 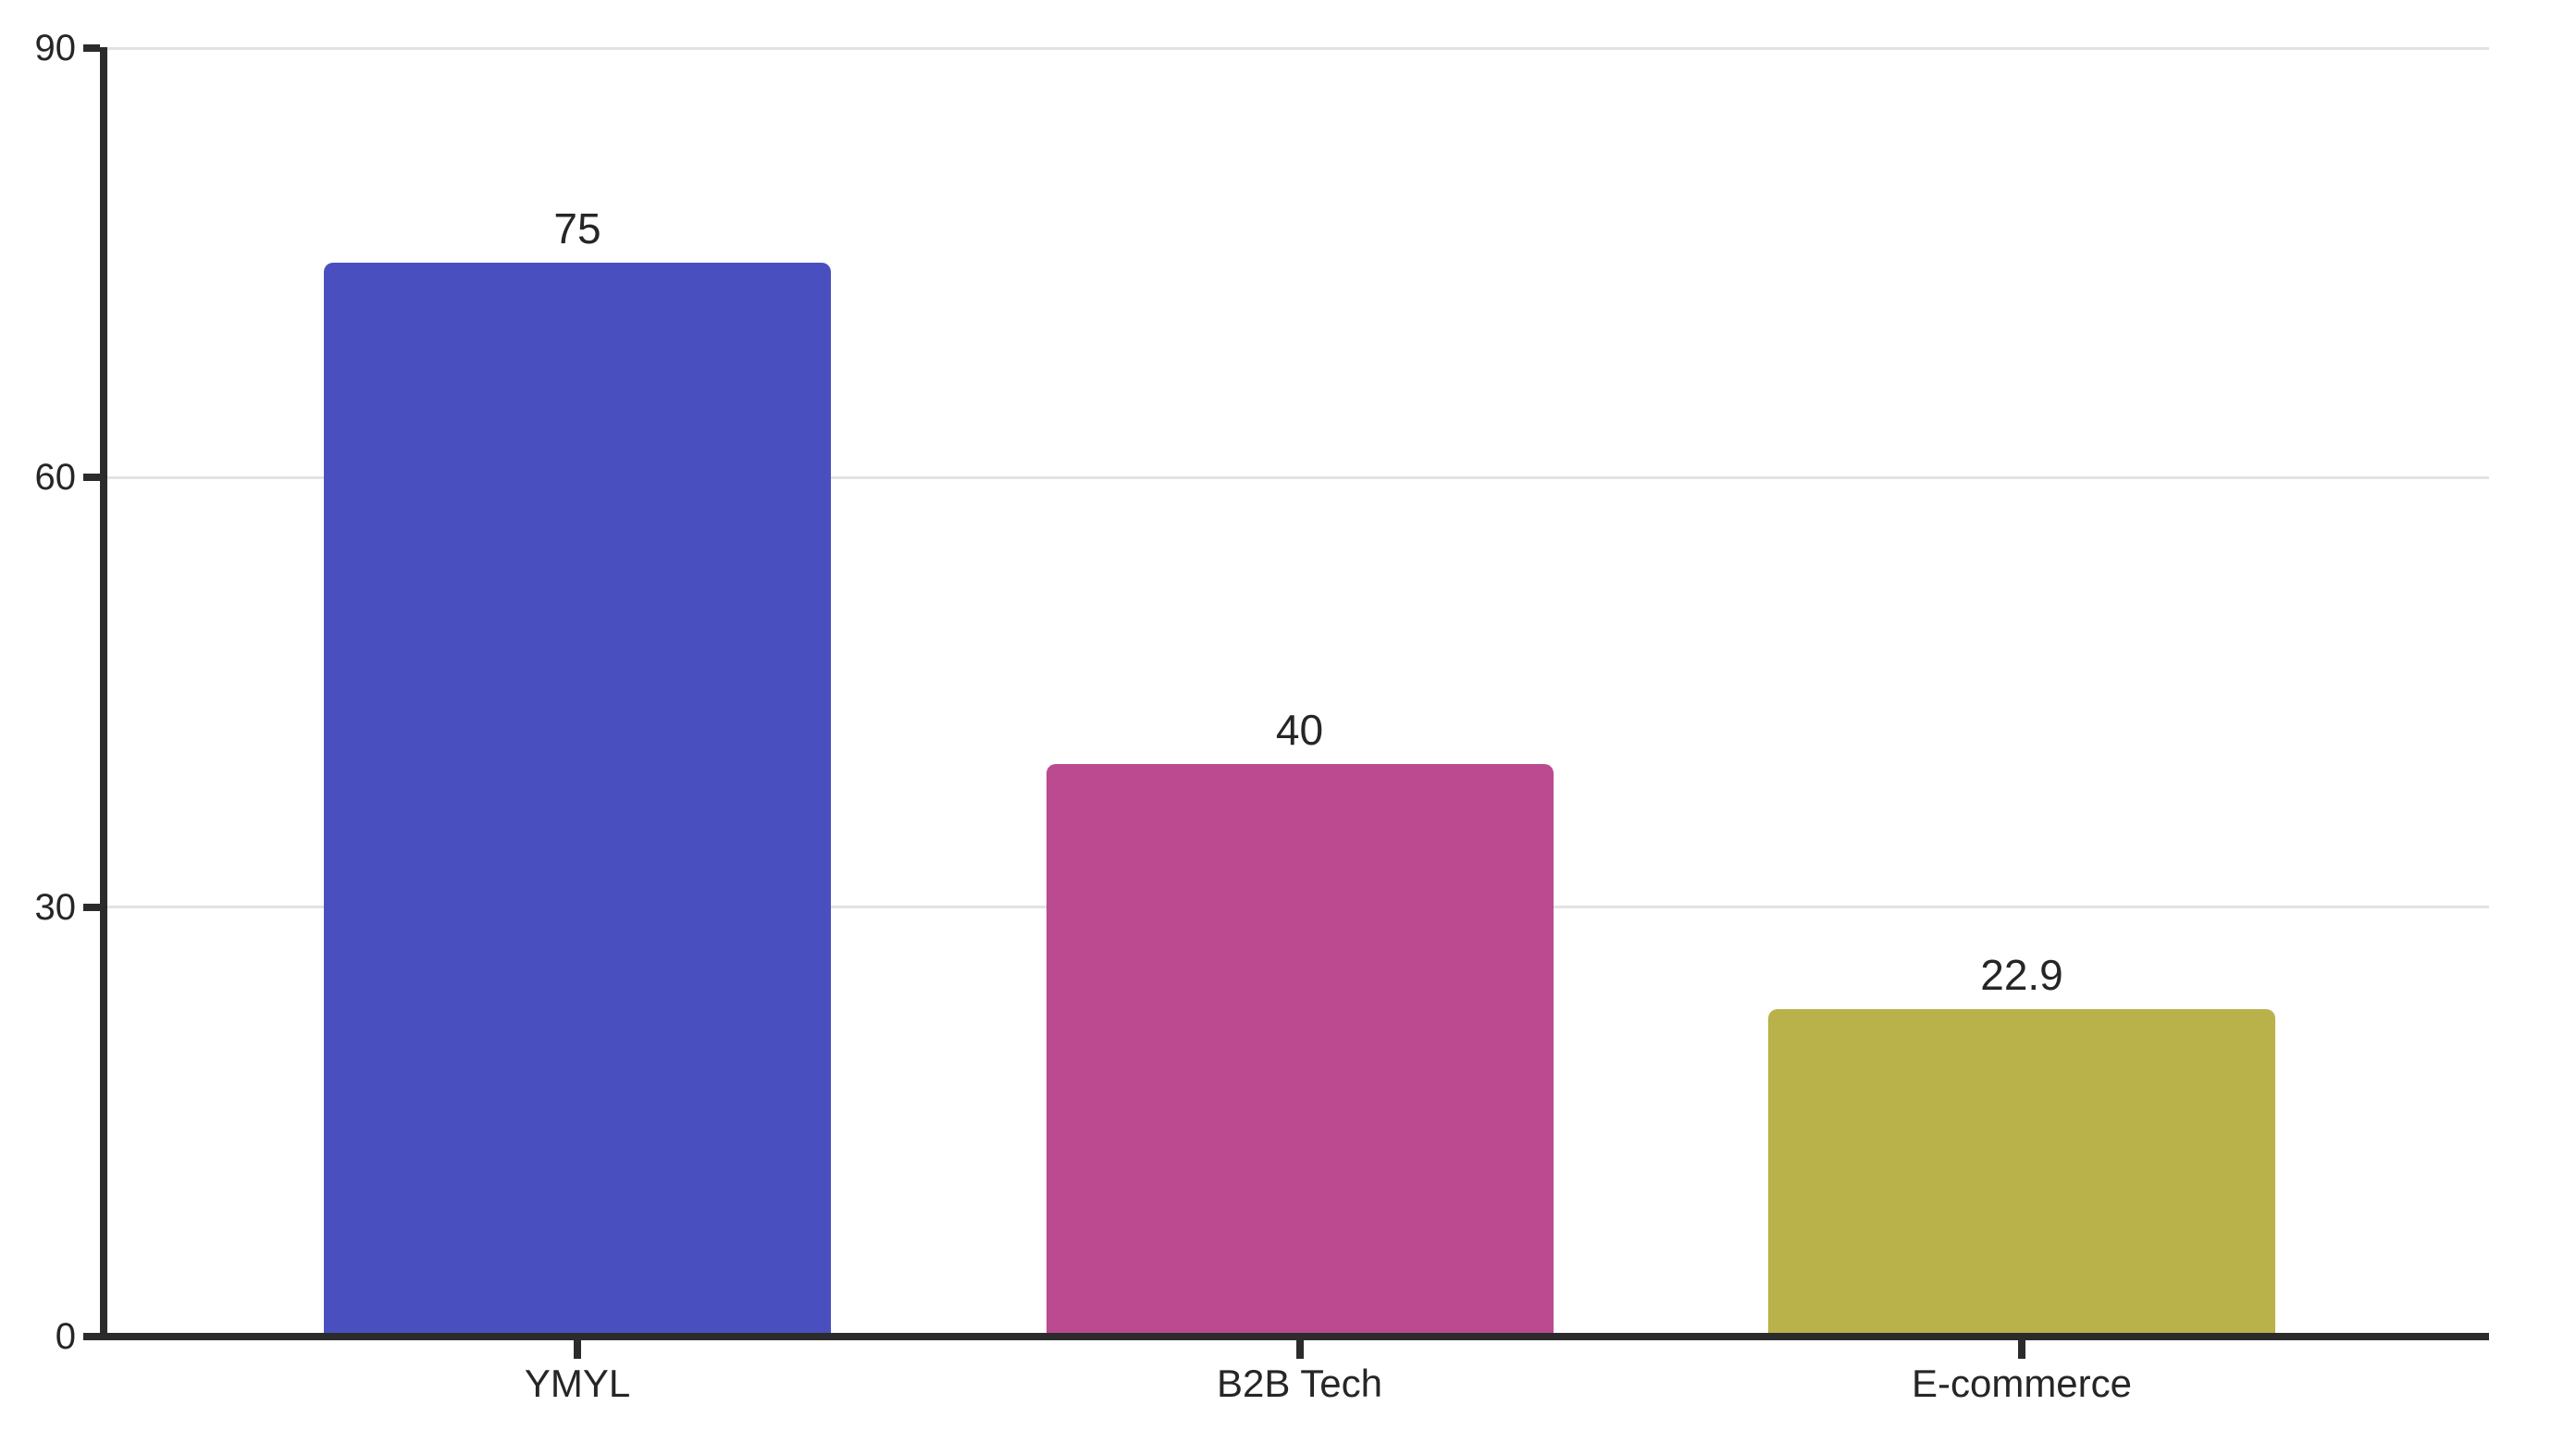 I want to click on bar-value-label: 40, so click(x=1300, y=730).